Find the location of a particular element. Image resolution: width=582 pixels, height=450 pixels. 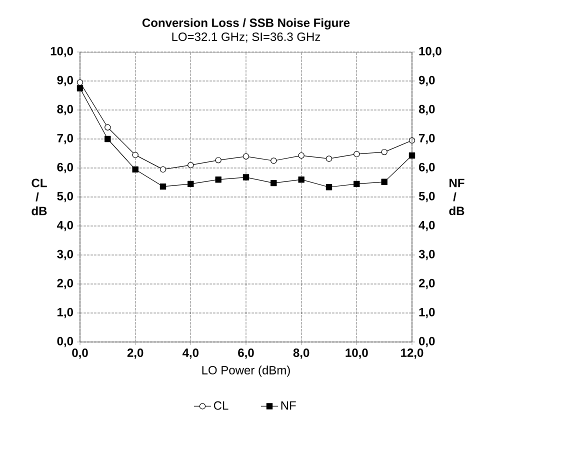

y2-tick-label: 10,0 is located at coordinates (430, 52).